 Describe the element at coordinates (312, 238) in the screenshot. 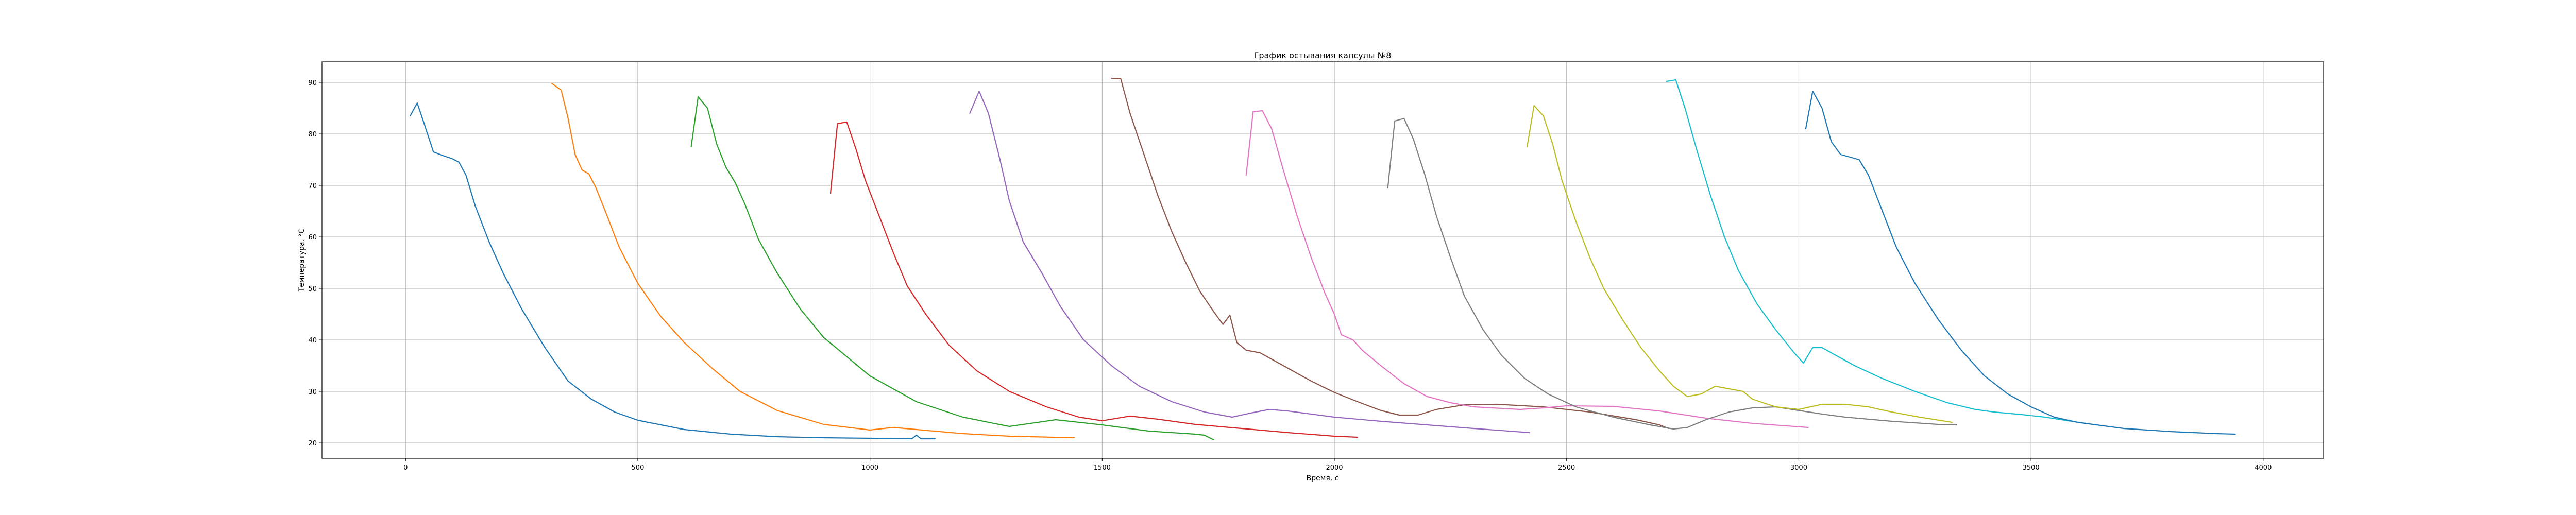

I see `y-tick-label: 60` at that location.